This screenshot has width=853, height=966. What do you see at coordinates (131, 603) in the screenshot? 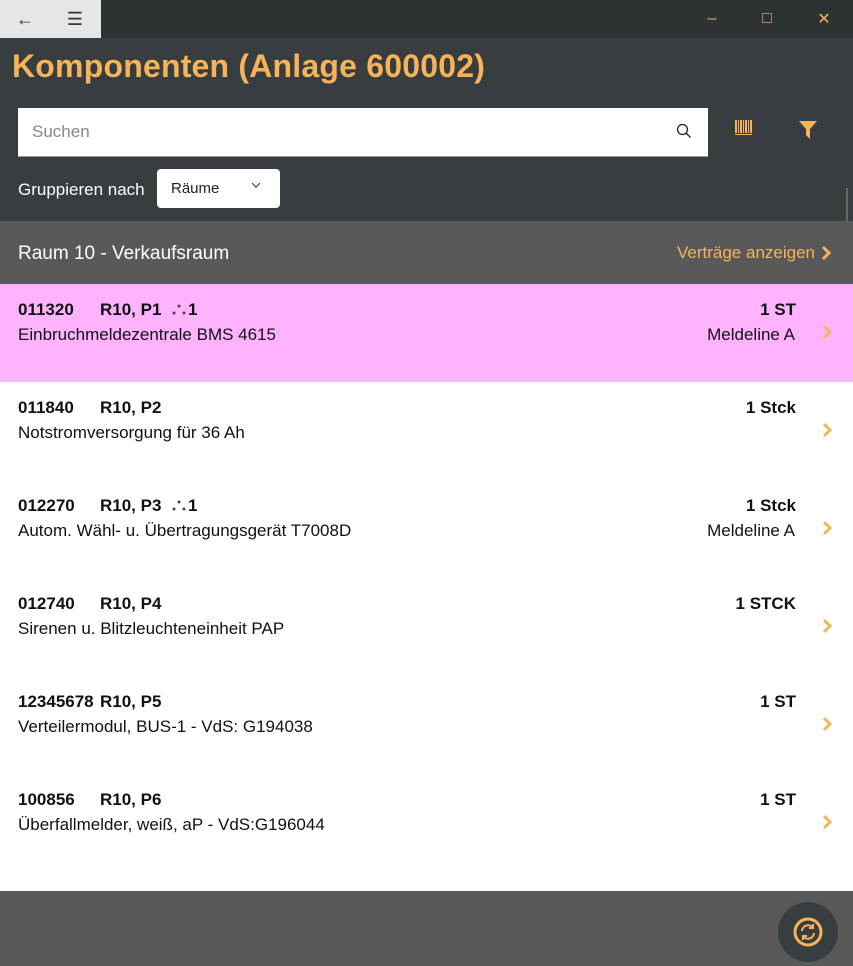
I see `item-position: R10, P4` at bounding box center [131, 603].